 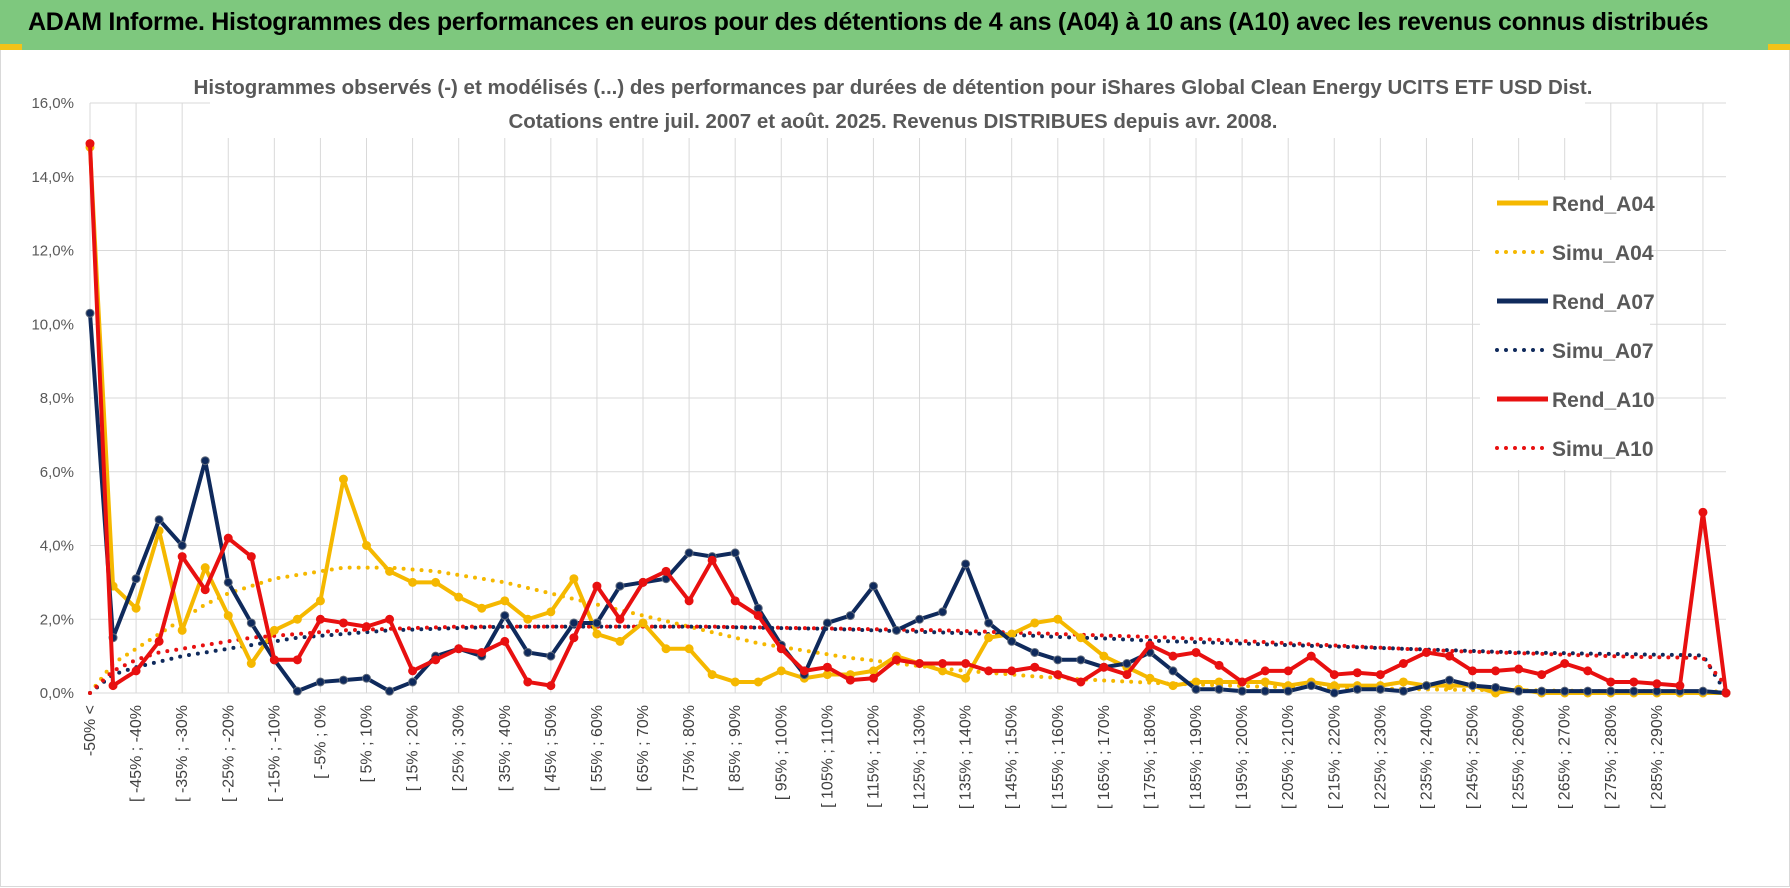 What do you see at coordinates (1574, 351) in the screenshot?
I see `legend-item-Simu_A07: Simu_A07` at bounding box center [1574, 351].